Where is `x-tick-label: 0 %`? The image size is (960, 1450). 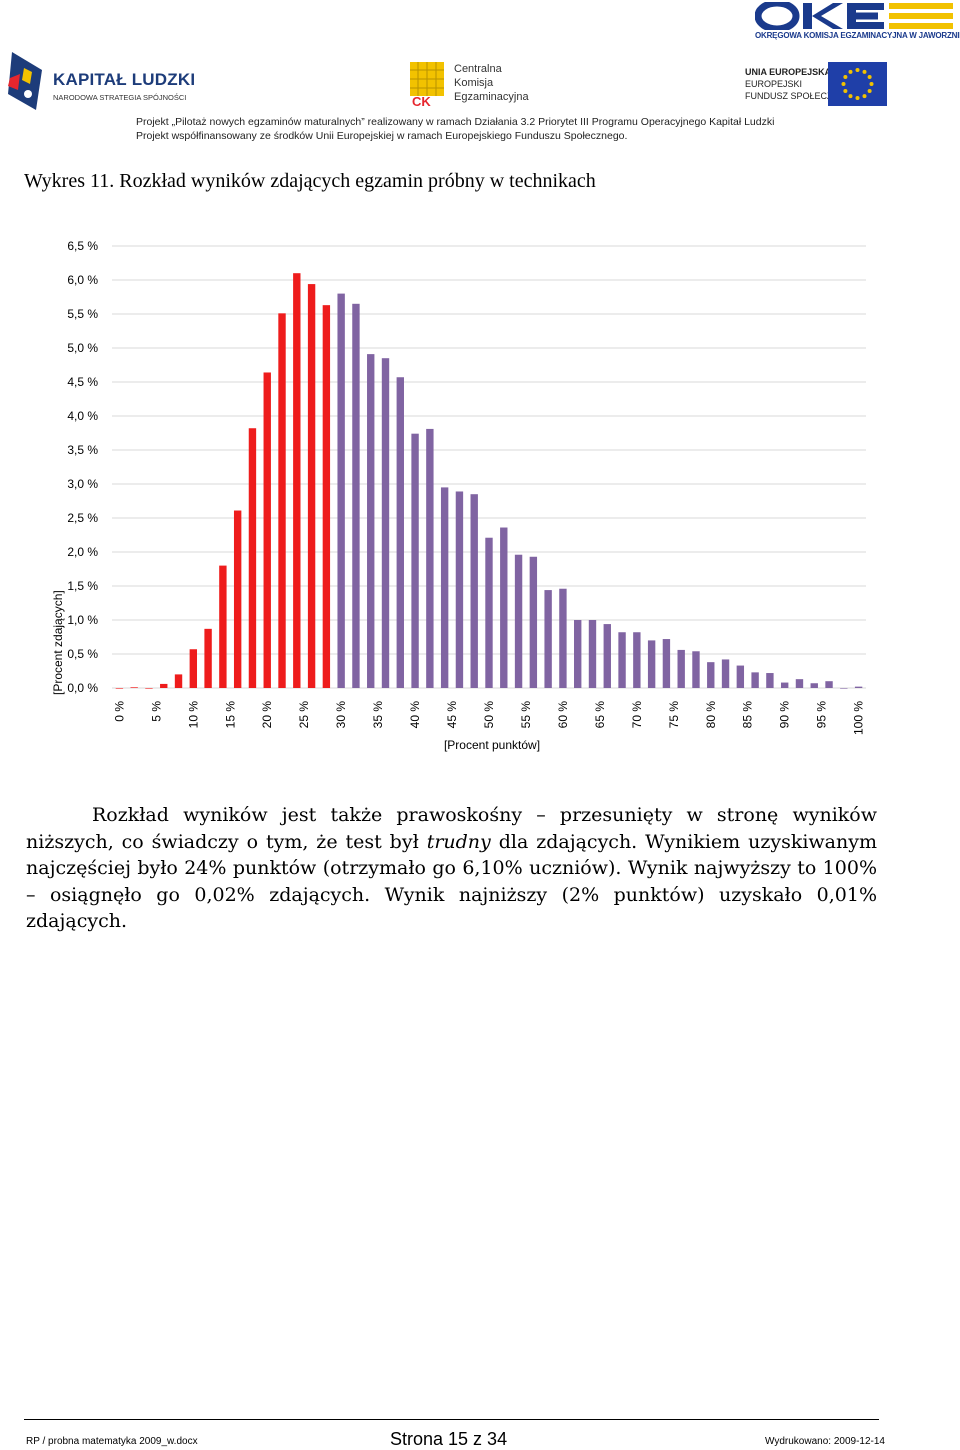
x-tick-label: 0 % is located at coordinates (119, 711).